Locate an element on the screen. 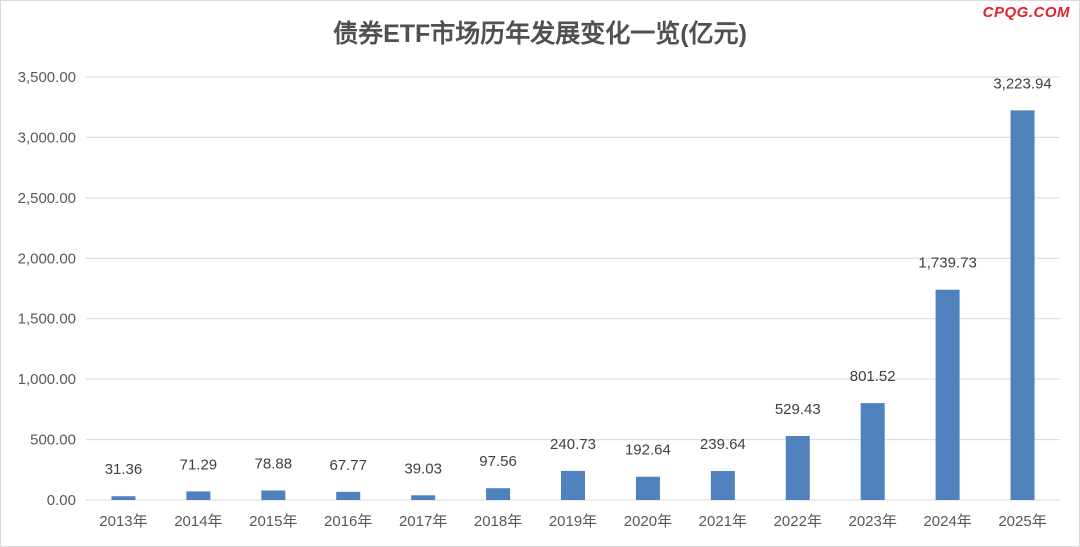 This screenshot has height=547, width=1080. y-tick-label: 1,500.00 is located at coordinates (47, 319).